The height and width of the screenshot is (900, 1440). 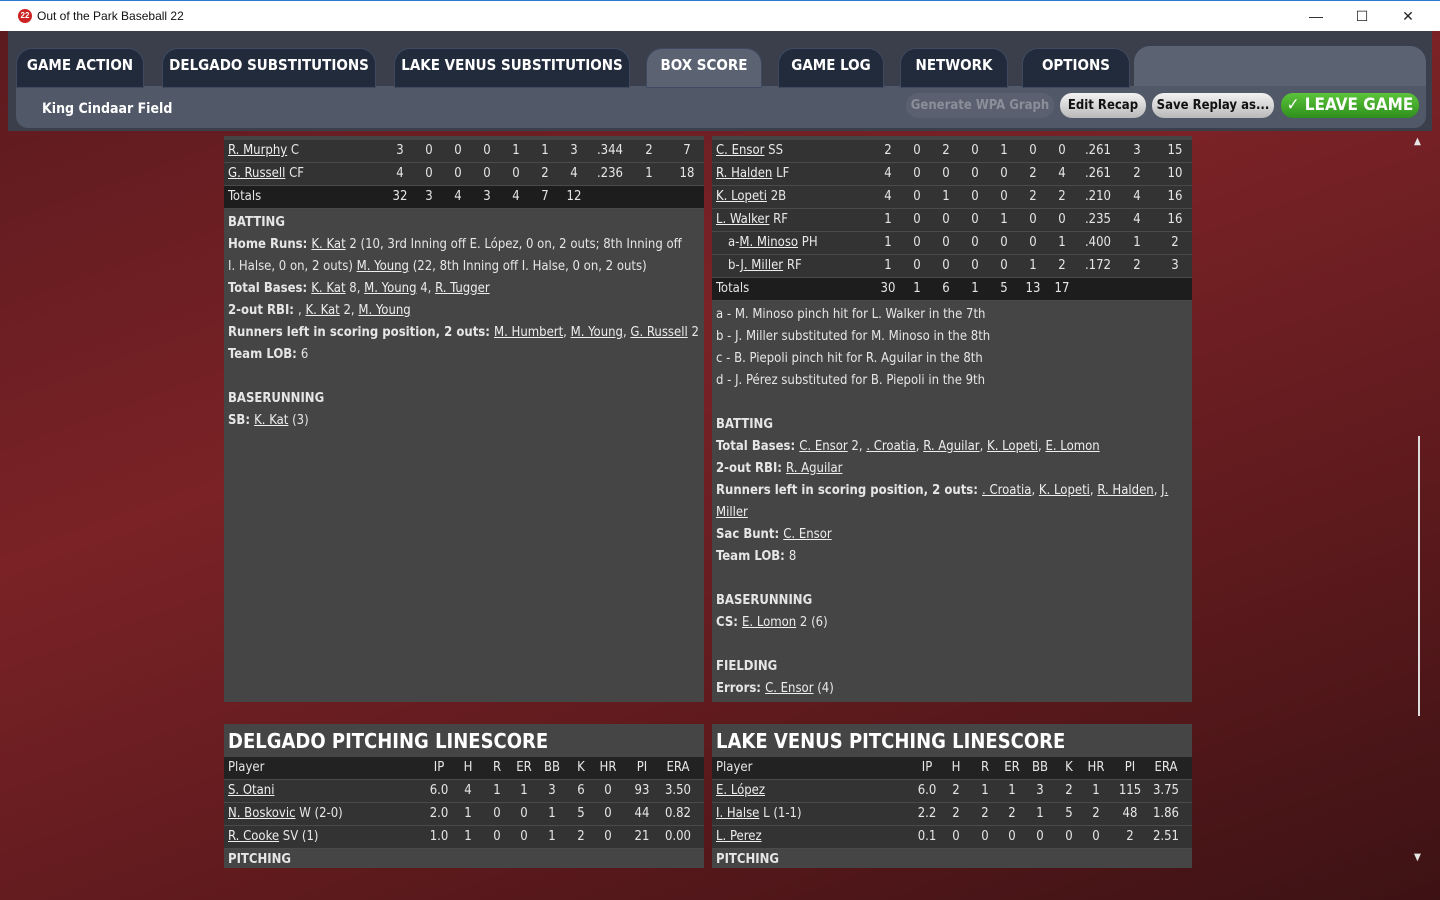 What do you see at coordinates (733, 288) in the screenshot?
I see `totals-label: Totals` at bounding box center [733, 288].